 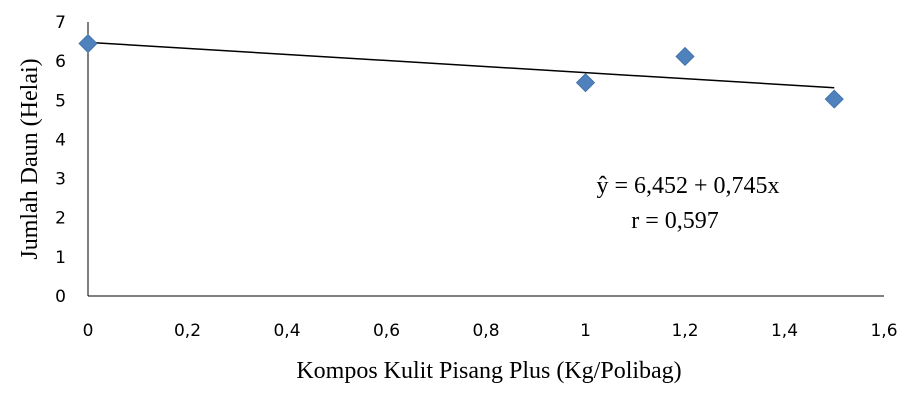 What do you see at coordinates (60, 258) in the screenshot?
I see `y-tick-label: 1` at bounding box center [60, 258].